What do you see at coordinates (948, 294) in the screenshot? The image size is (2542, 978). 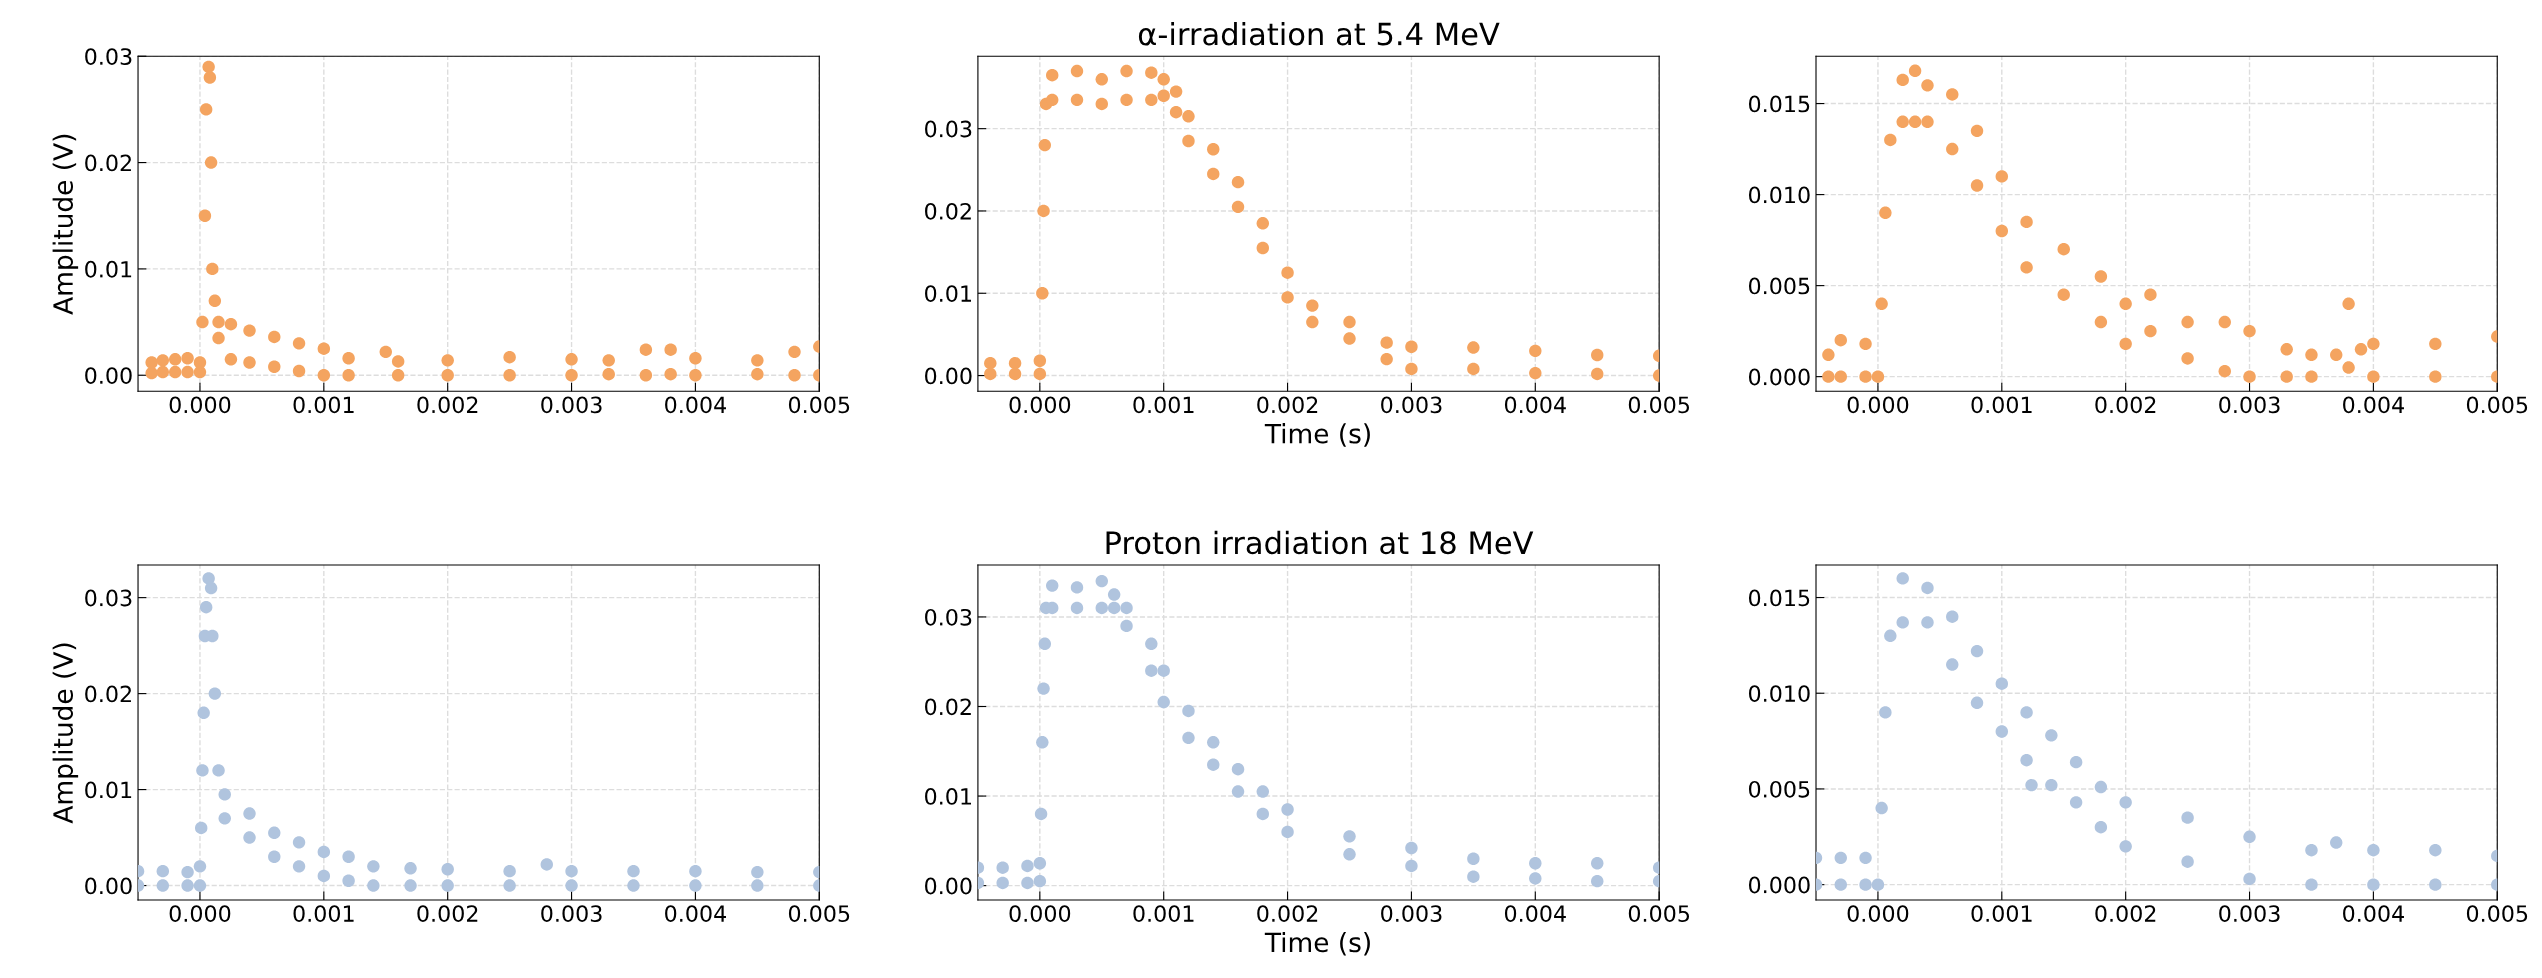 I see `y-tick-label: 0.01` at bounding box center [948, 294].